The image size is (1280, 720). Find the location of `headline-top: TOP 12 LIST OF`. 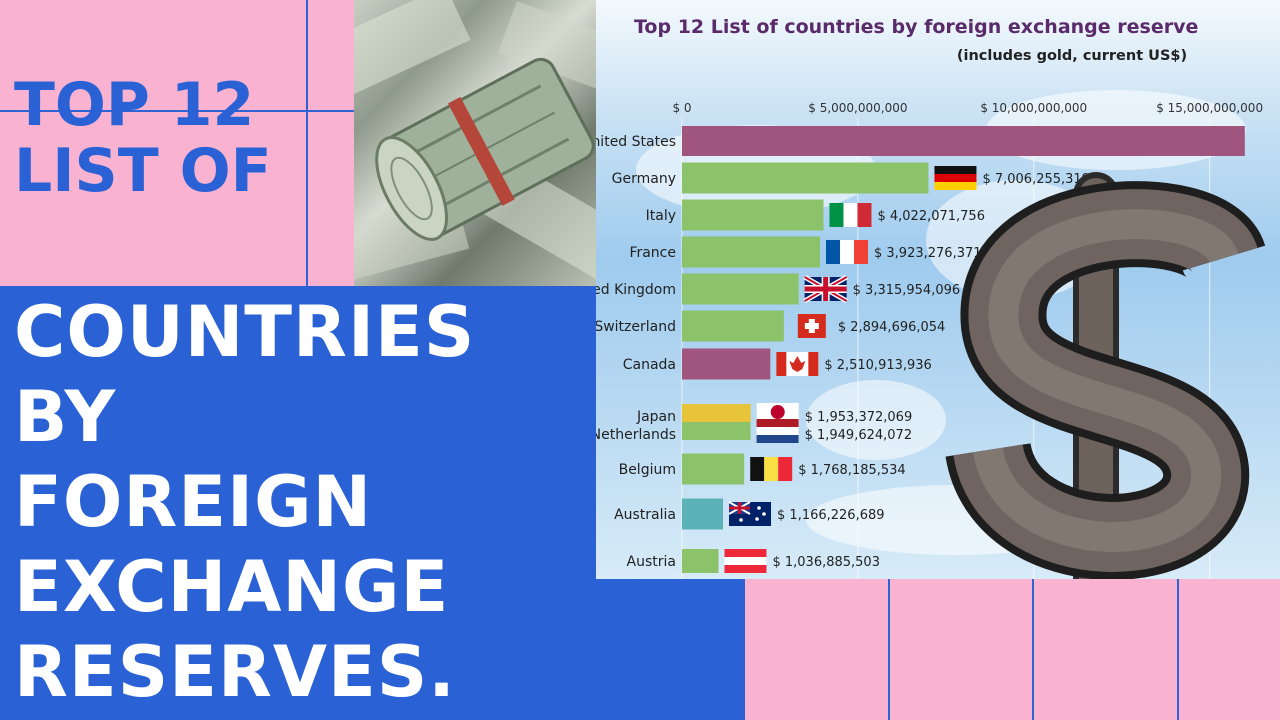

headline-top: TOP 12 LIST OF is located at coordinates (143, 138).